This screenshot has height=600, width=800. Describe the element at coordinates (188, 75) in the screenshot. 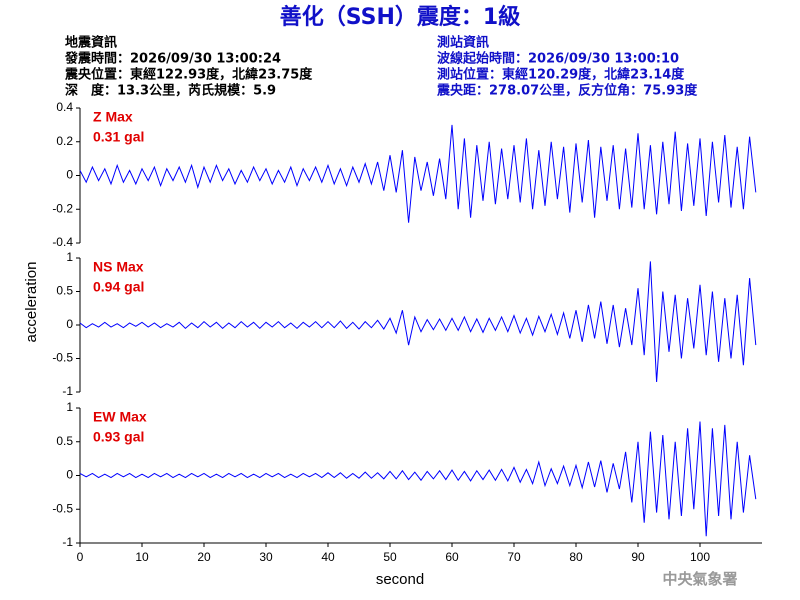

I see `info-left: 震央位置：東經122.93度，北緯23.75度` at that location.